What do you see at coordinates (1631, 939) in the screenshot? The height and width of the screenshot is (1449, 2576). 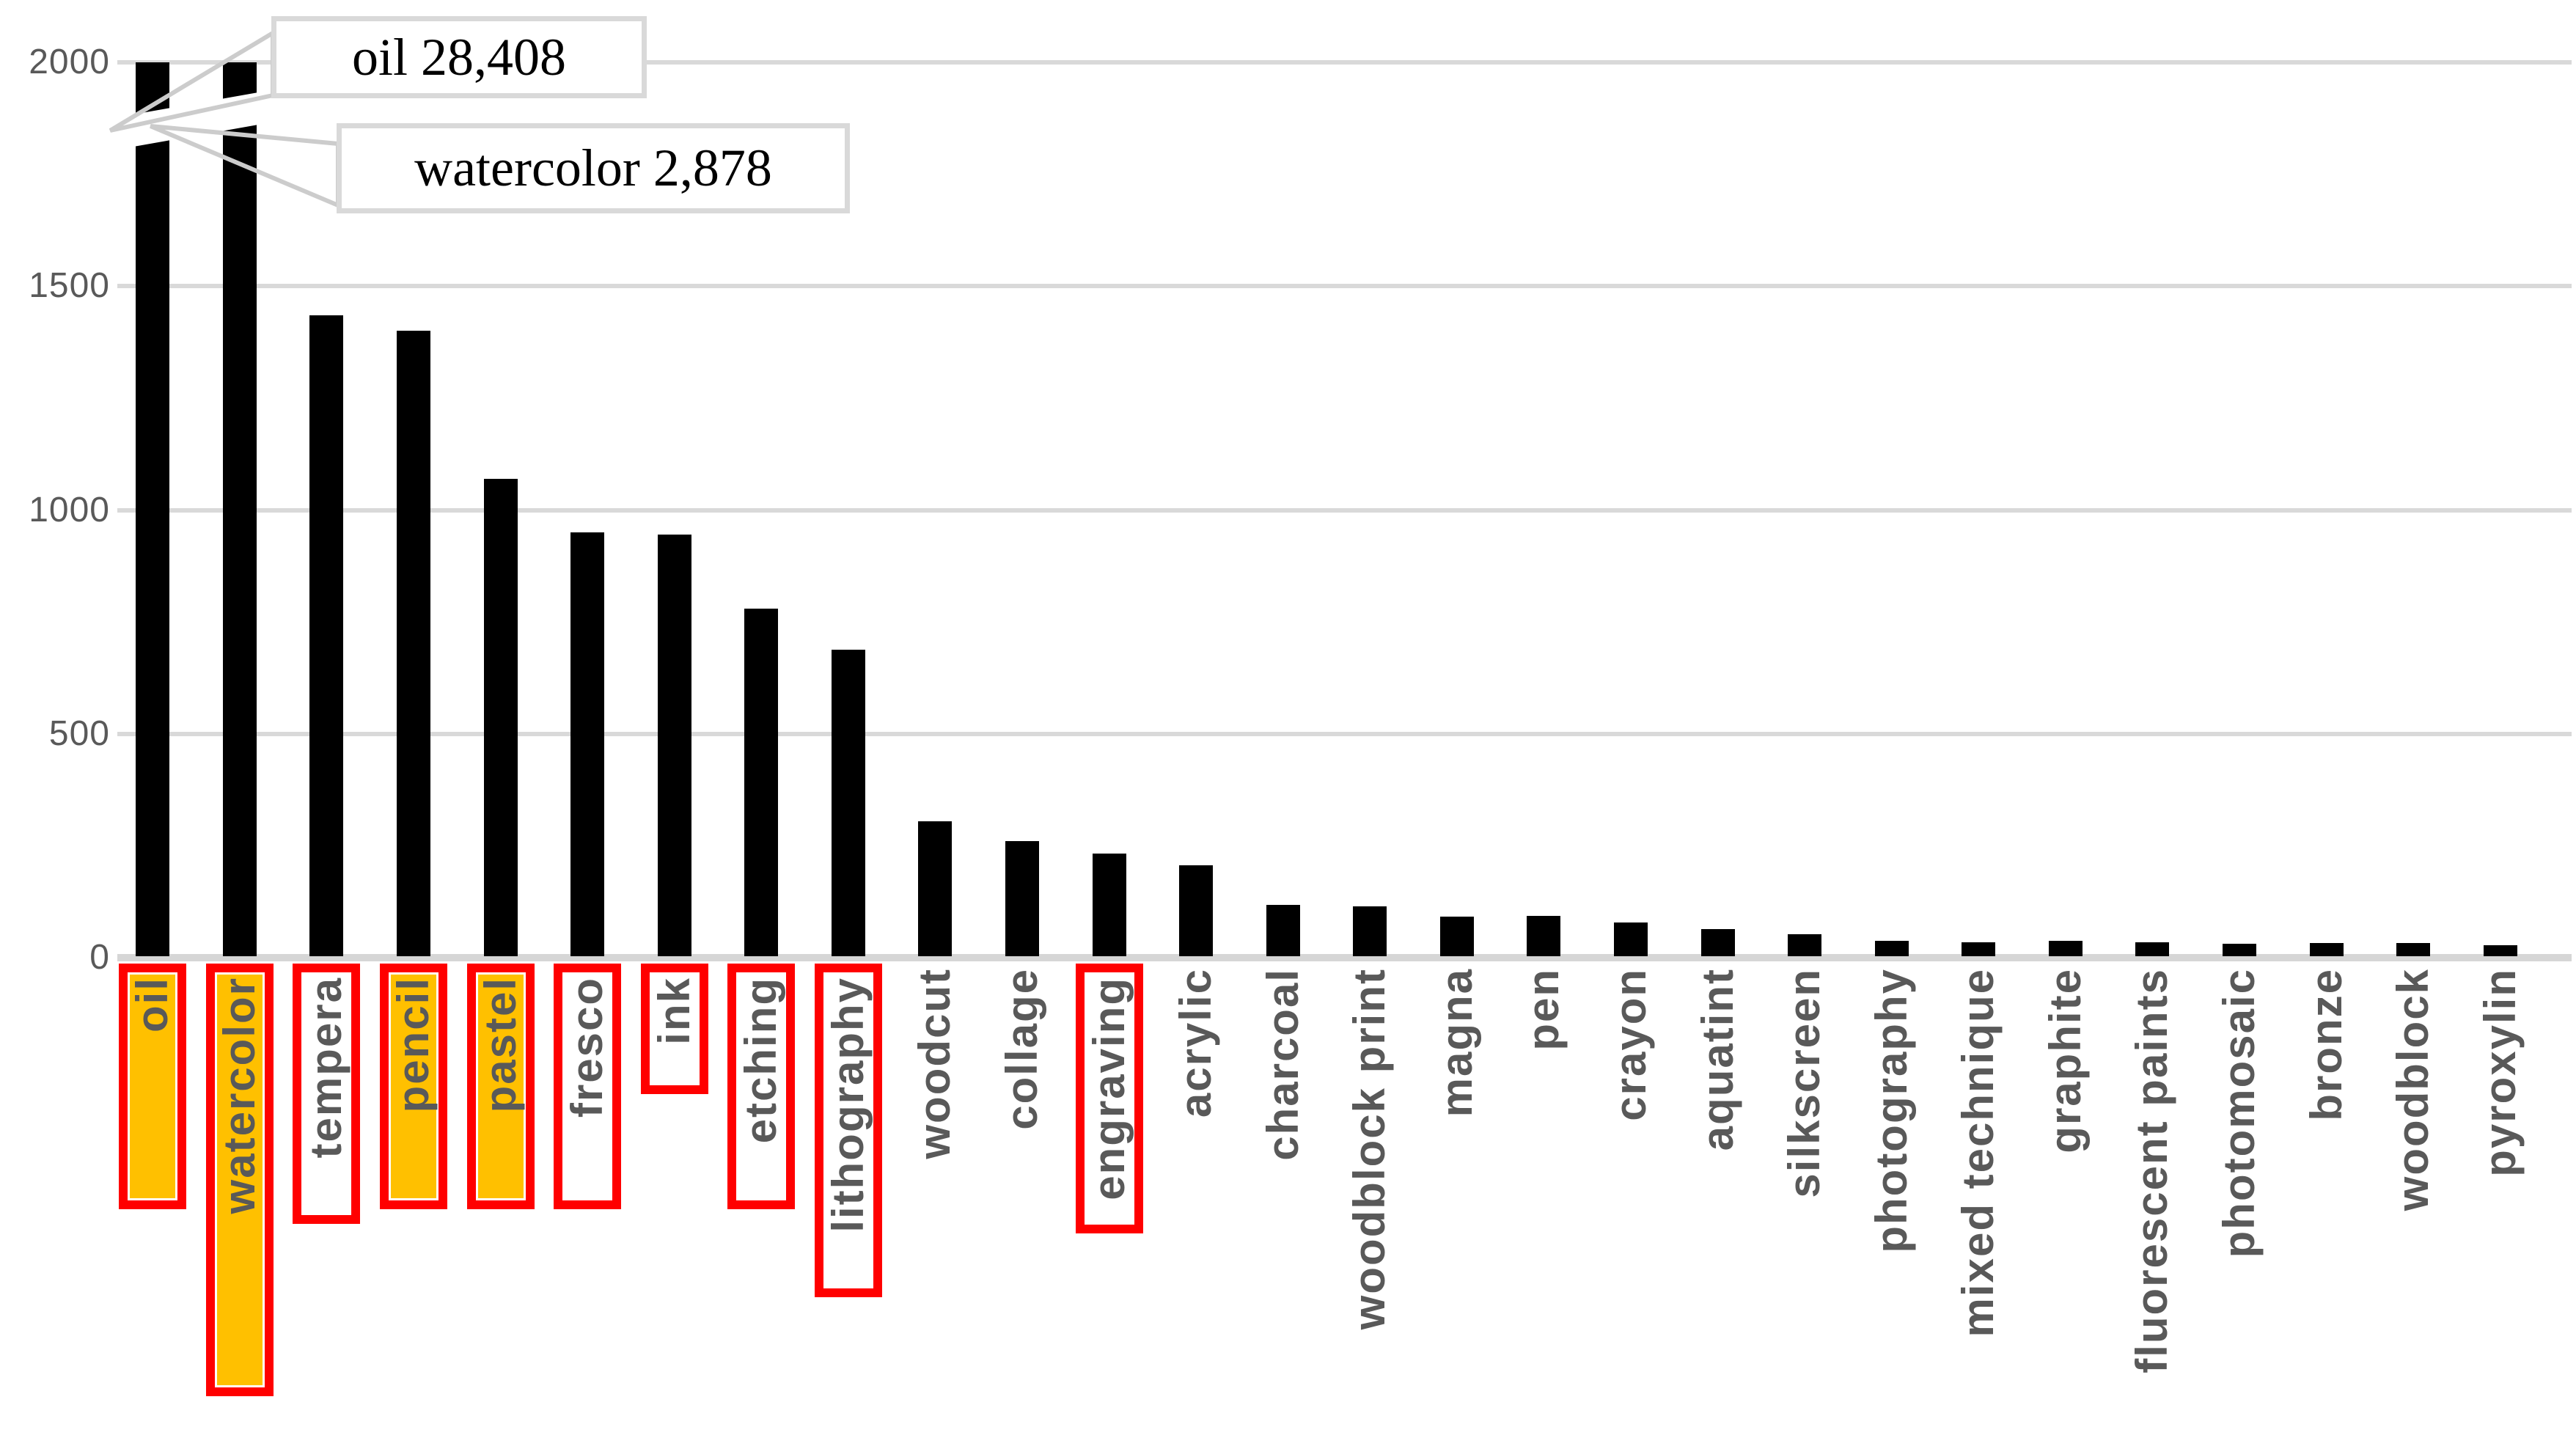 I see `bar-crayon` at bounding box center [1631, 939].